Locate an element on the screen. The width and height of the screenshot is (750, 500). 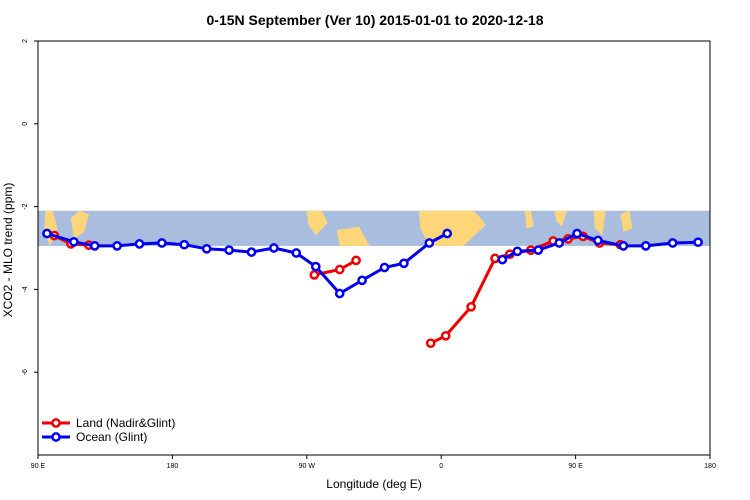
legend-item-land: Land (Nadir&Glint) is located at coordinates (108, 423).